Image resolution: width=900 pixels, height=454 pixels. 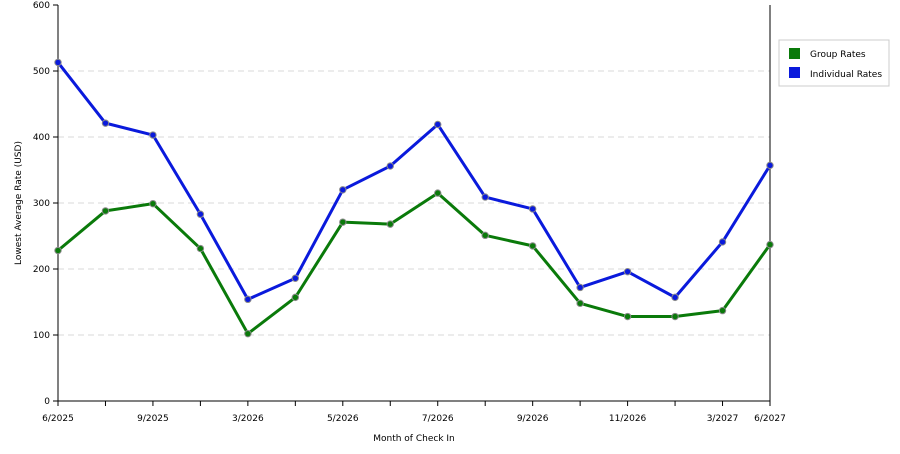 I want to click on legend-label-group-rates: Group Rates, so click(x=838, y=55).